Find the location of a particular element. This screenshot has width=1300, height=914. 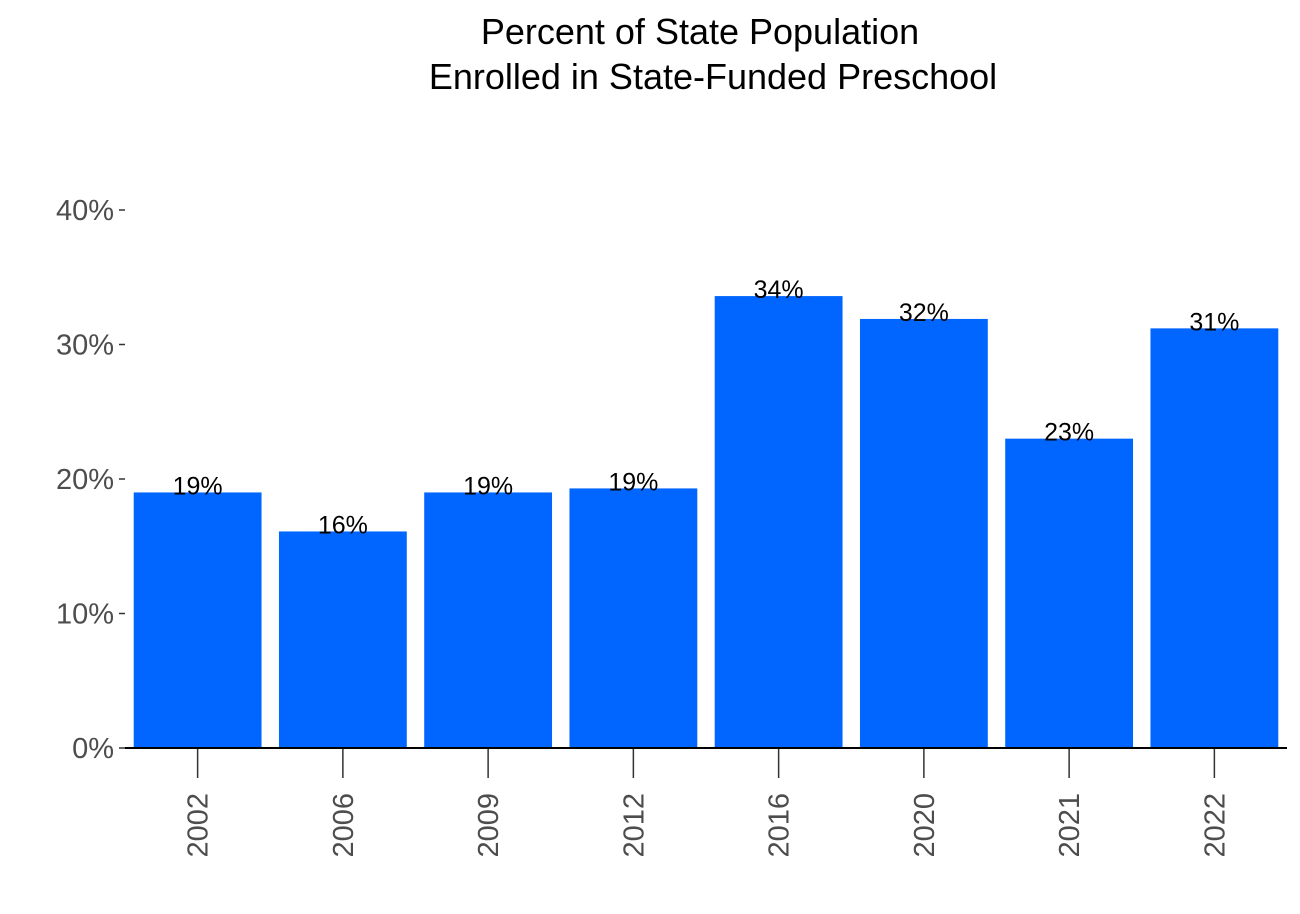

x-tick-label: 2021 is located at coordinates (1070, 825).